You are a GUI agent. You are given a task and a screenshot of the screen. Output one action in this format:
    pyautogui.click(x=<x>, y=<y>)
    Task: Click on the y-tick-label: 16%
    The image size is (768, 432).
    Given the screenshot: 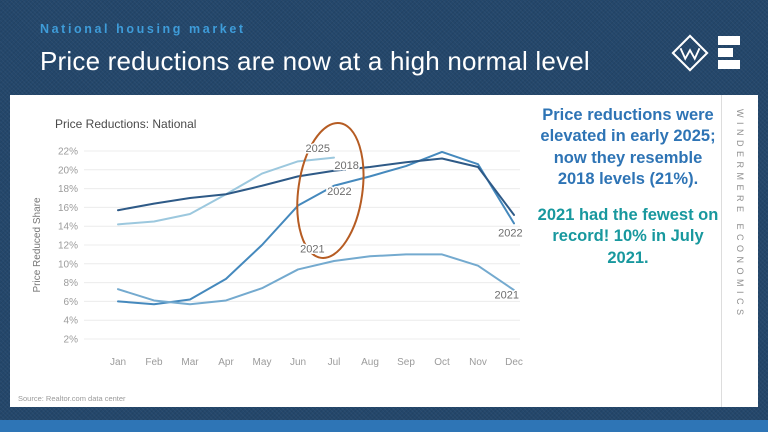 What is the action you would take?
    pyautogui.click(x=68, y=208)
    